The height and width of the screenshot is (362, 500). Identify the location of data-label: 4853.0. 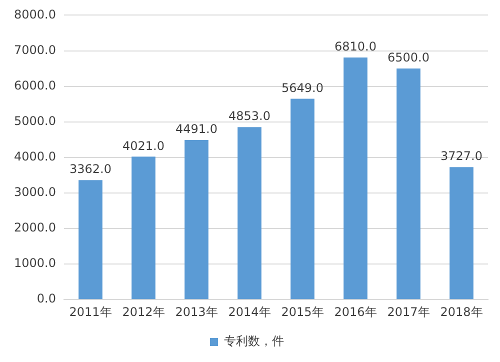
(249, 116).